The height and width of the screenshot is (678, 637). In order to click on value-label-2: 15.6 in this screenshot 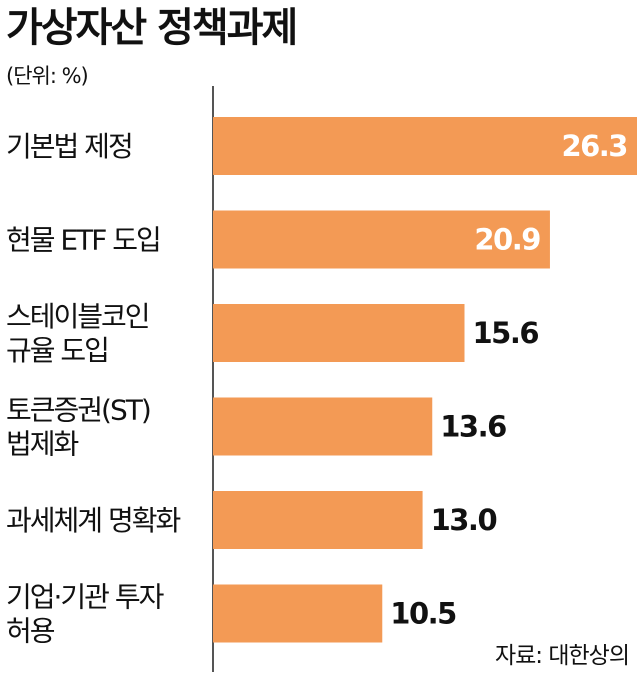, I will do `click(505, 333)`.